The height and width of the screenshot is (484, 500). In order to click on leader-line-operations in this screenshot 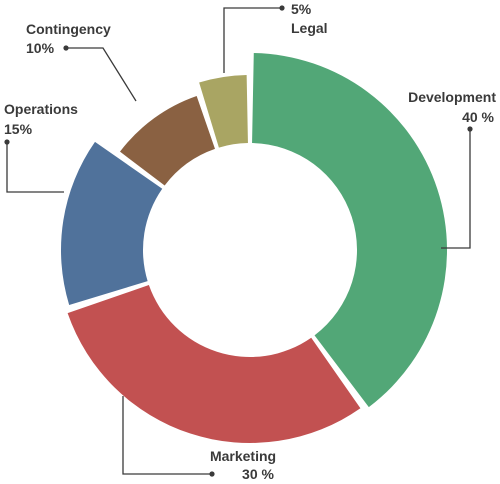, I will do `click(35, 167)`.